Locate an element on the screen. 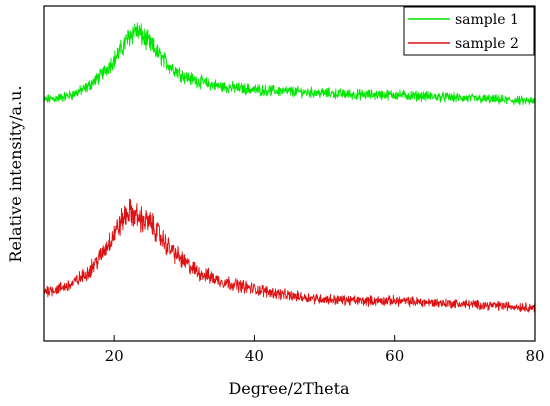 The width and height of the screenshot is (550, 406). legend-box is located at coordinates (469, 31).